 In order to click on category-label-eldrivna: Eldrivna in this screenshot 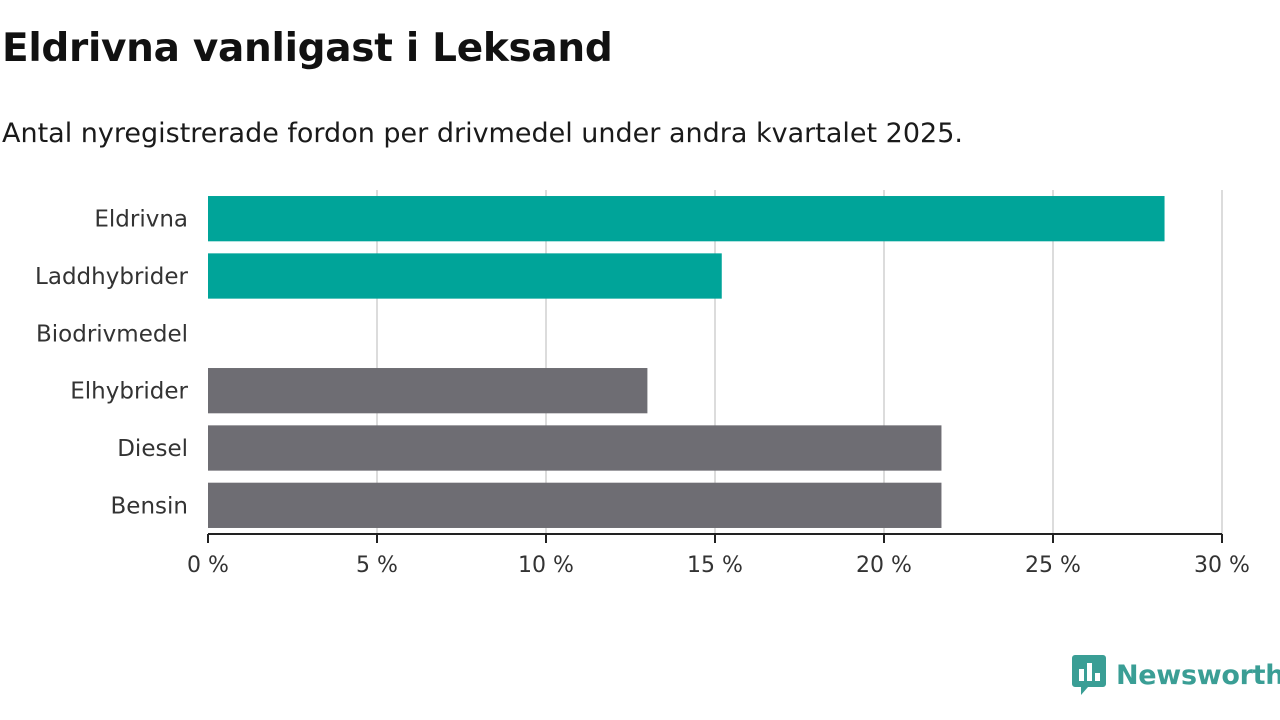, I will do `click(141, 220)`.